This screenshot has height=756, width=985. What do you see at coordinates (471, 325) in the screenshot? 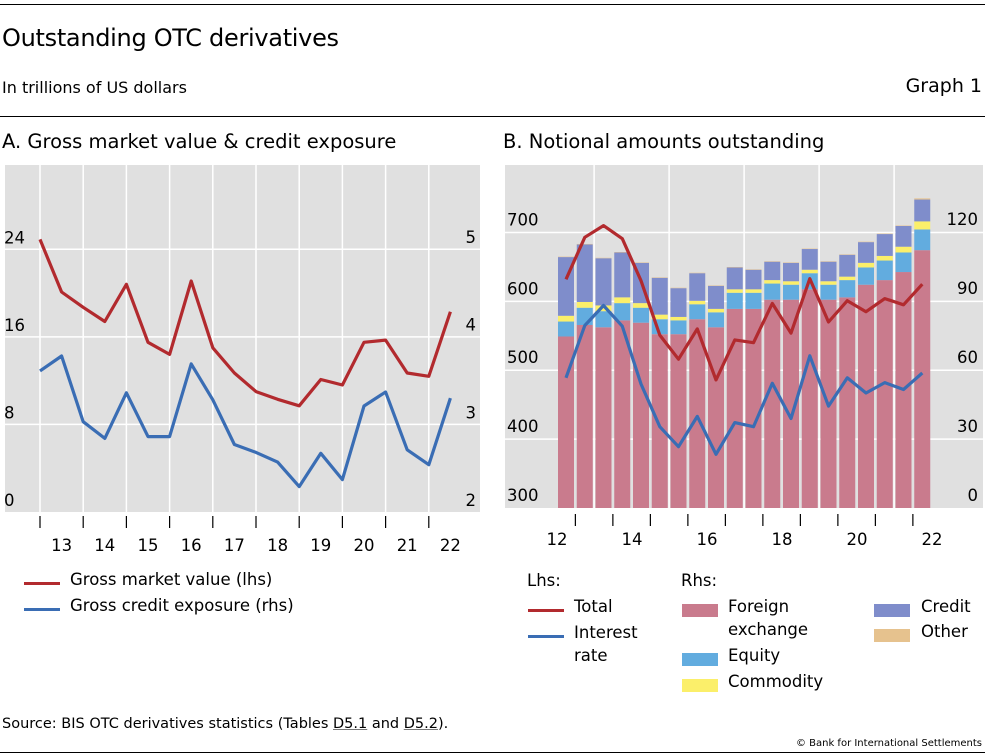
I see `y-tick-label-right: 4` at bounding box center [471, 325].